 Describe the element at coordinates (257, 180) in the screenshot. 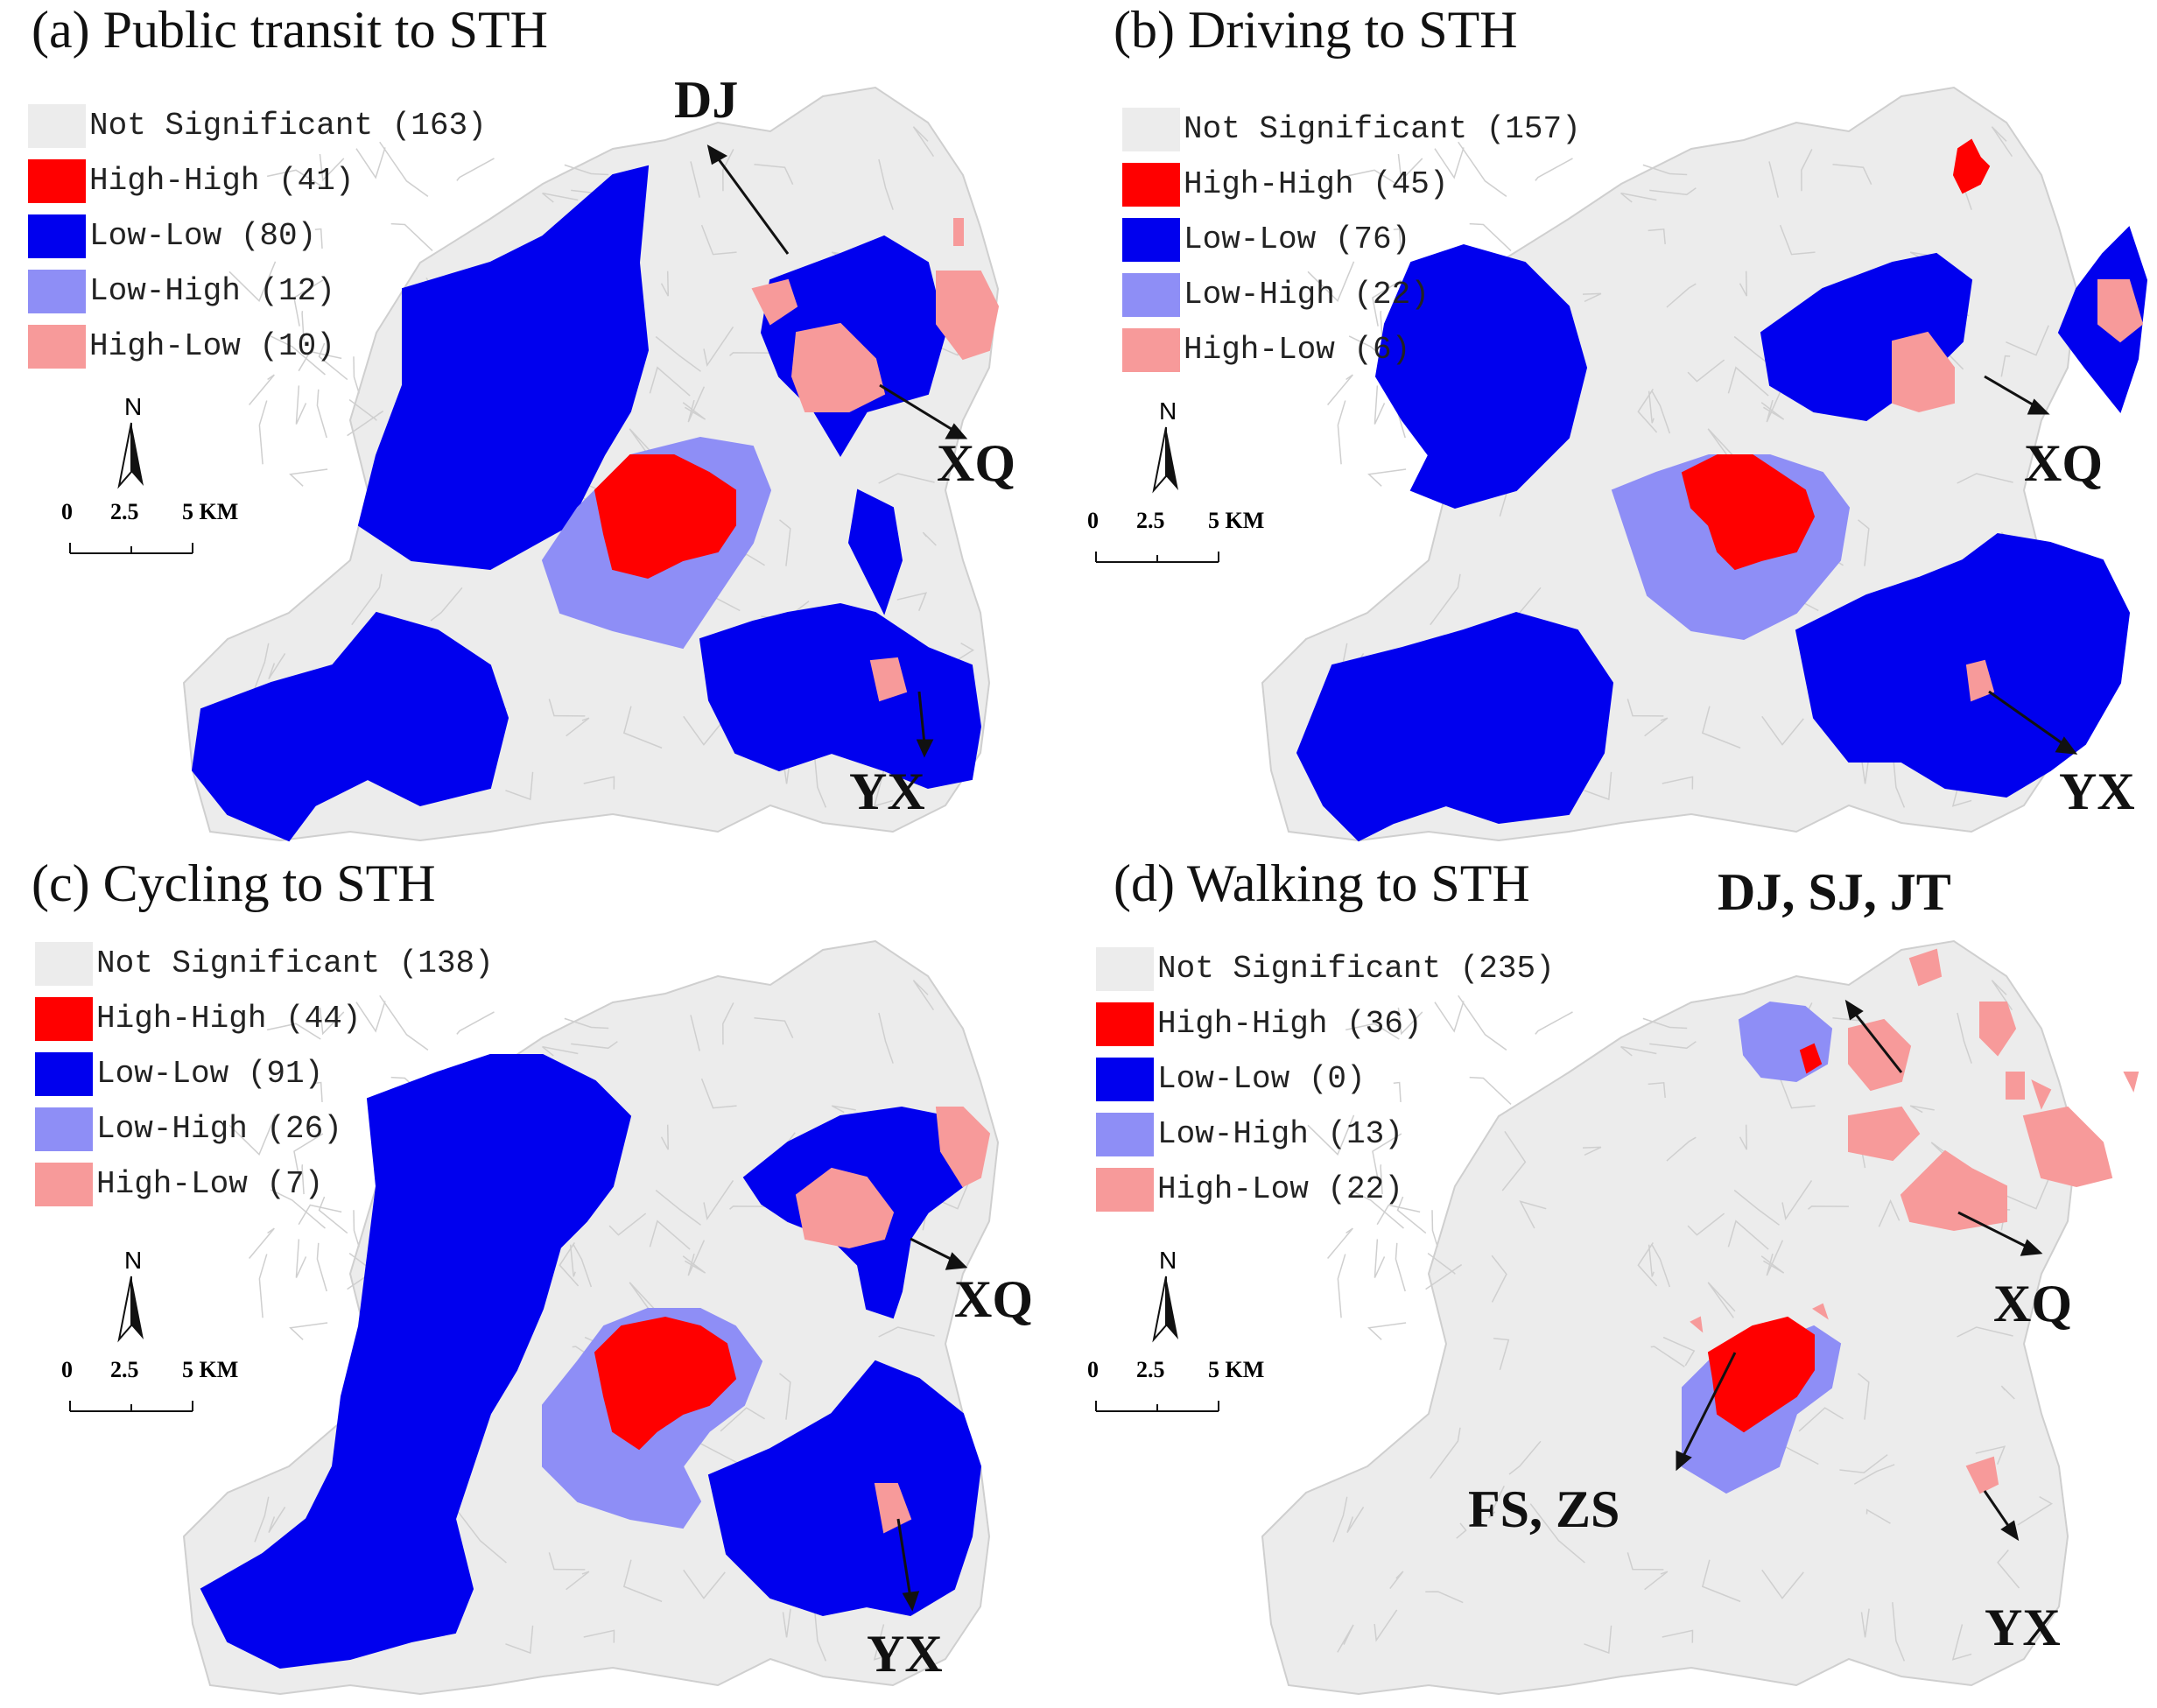

I see `legend-item-high-high: High-High (41)` at that location.